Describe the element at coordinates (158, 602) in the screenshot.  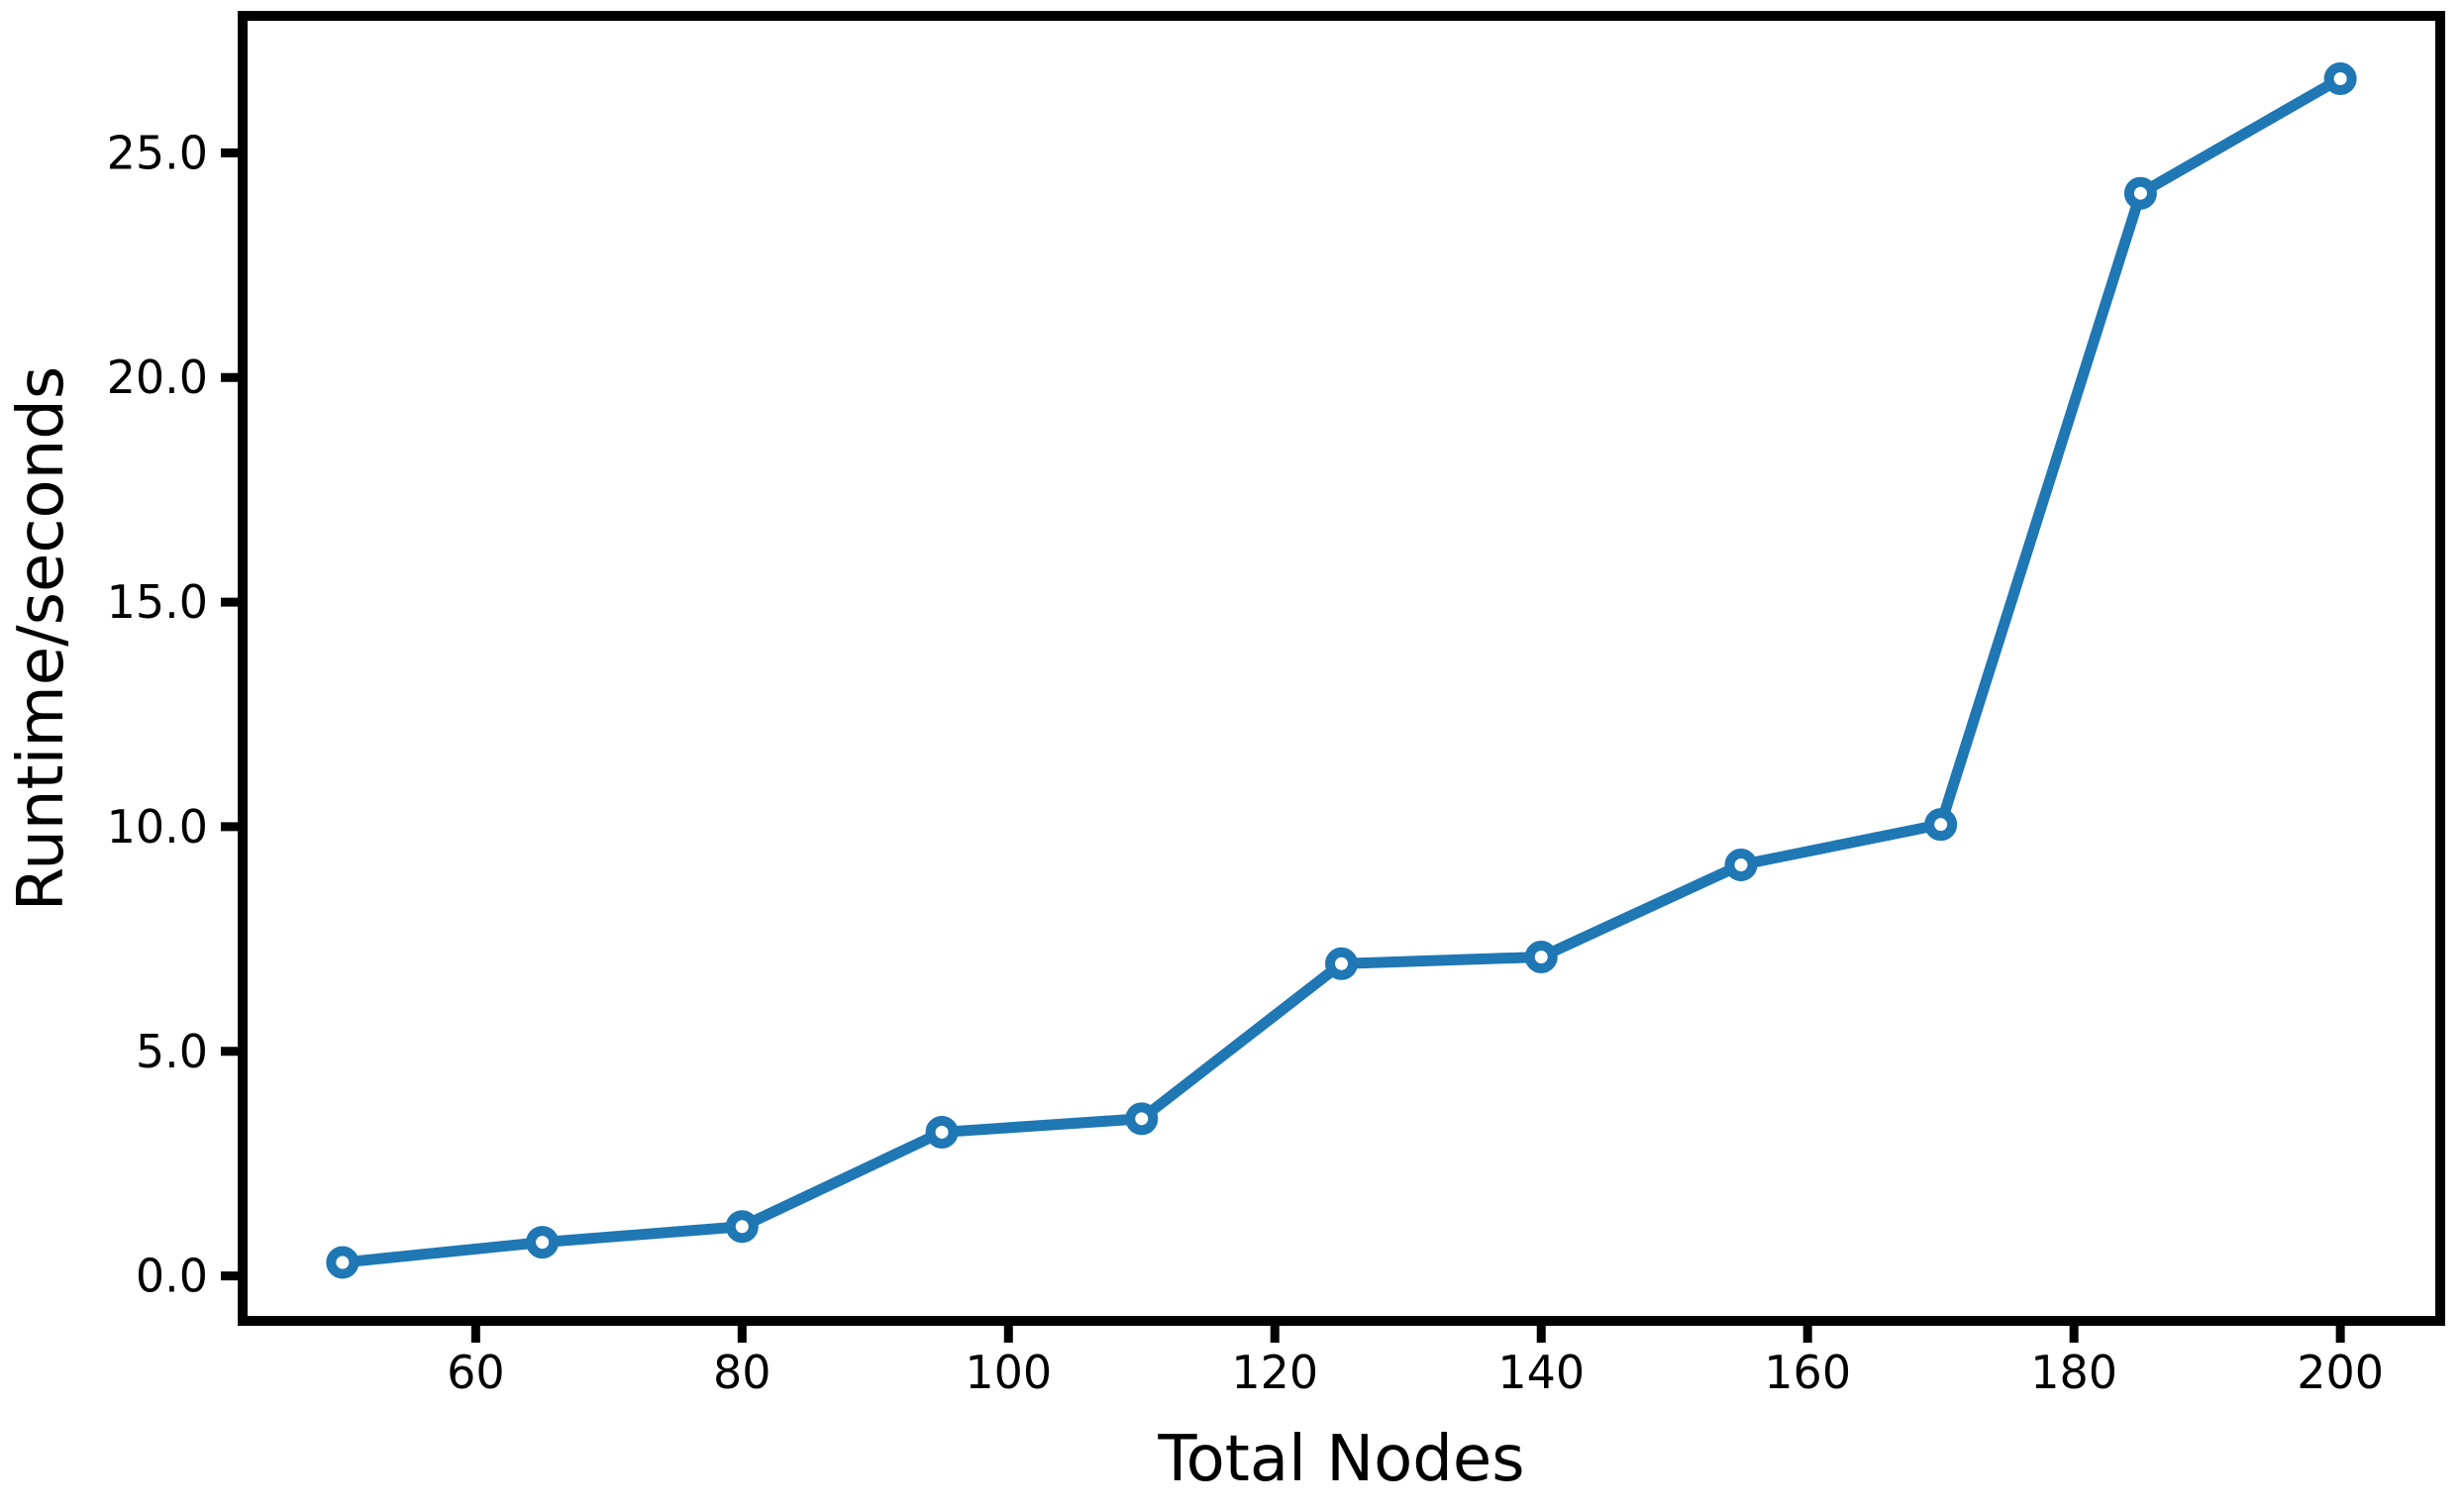
I see `y-tick-label: 15.0` at that location.